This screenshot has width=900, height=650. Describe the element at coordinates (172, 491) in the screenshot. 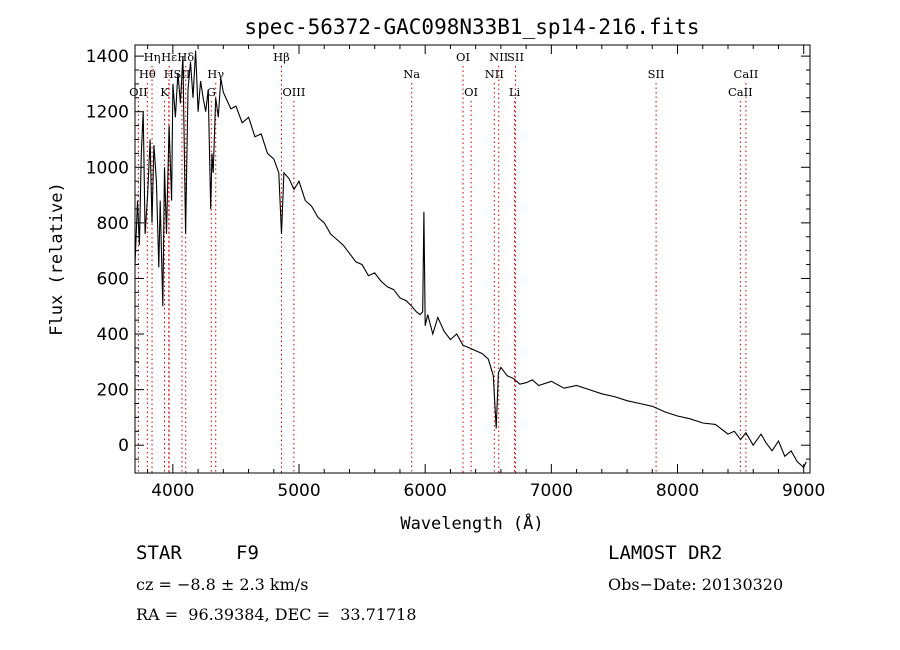

I see `x-tick-label: 4000` at that location.